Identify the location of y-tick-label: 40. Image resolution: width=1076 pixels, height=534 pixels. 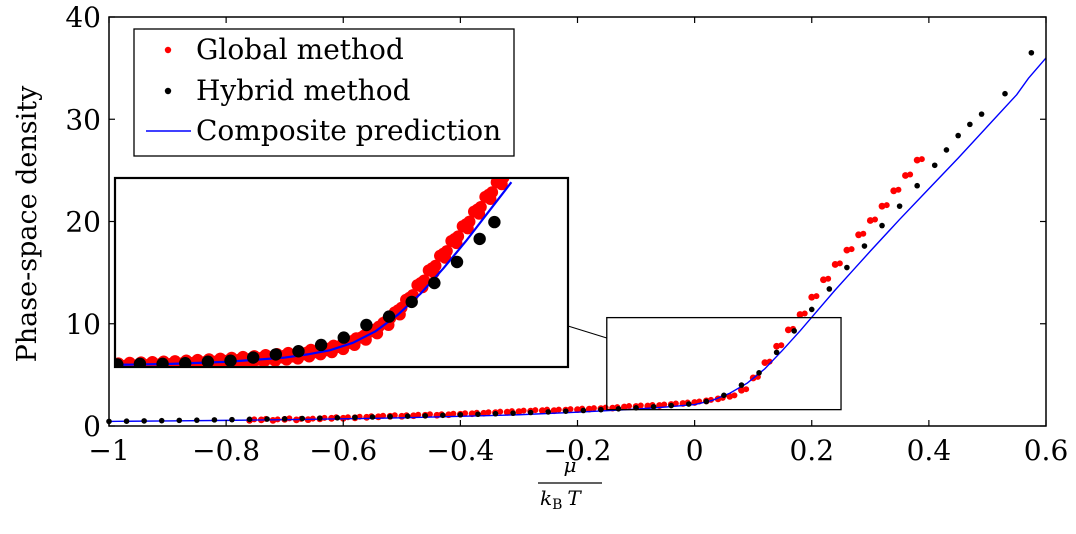
(83, 17).